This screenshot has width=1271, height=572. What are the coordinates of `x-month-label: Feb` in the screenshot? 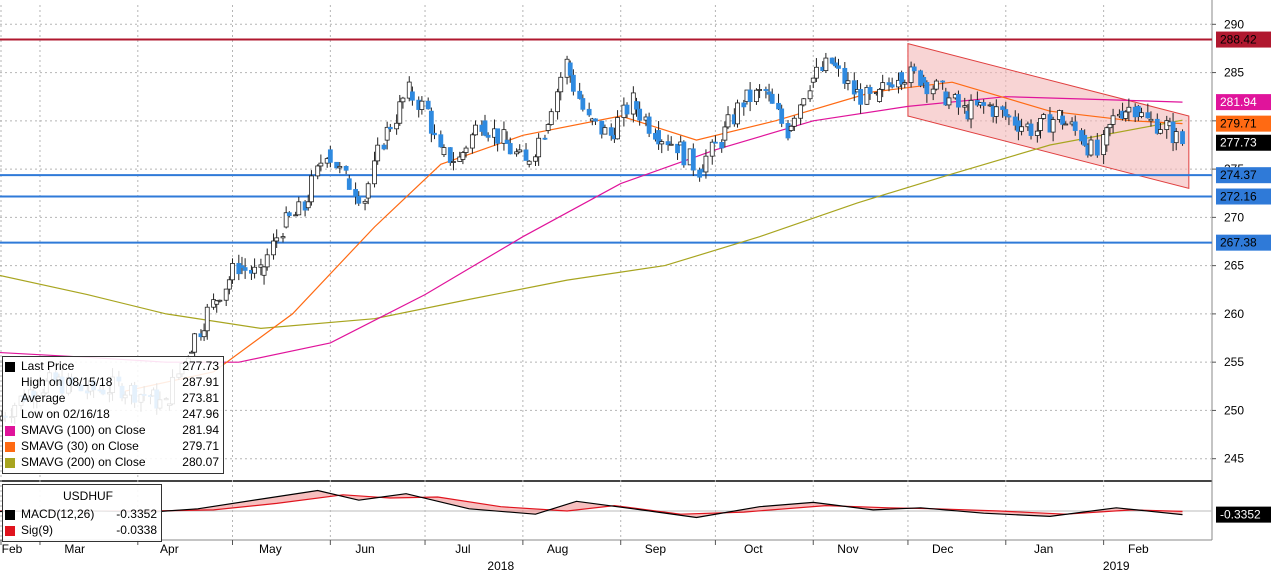 It's located at (12, 549).